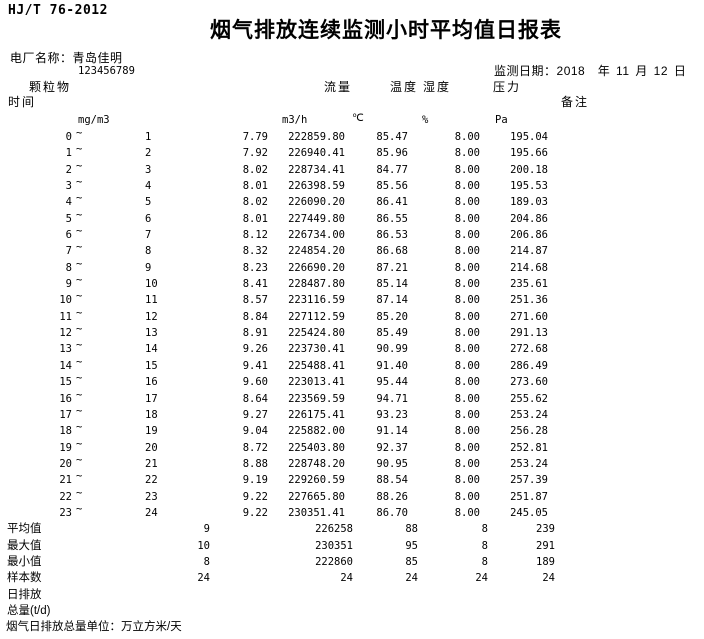 This screenshot has width=704, height=639. What do you see at coordinates (352, 267) in the screenshot?
I see `data-row: 8 ~9 8.23 226690.20 87.21 8.00 214.68` at bounding box center [352, 267].